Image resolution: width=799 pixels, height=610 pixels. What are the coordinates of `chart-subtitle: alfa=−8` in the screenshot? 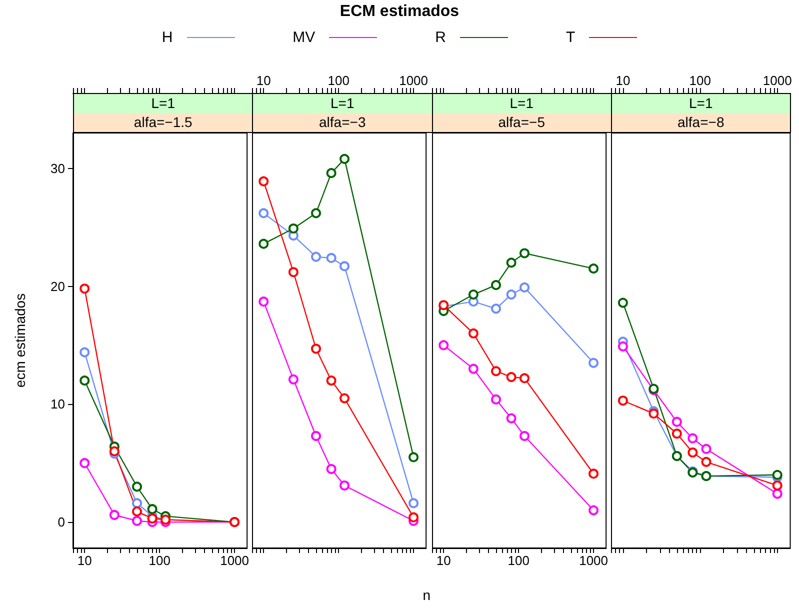 It's located at (700, 123).